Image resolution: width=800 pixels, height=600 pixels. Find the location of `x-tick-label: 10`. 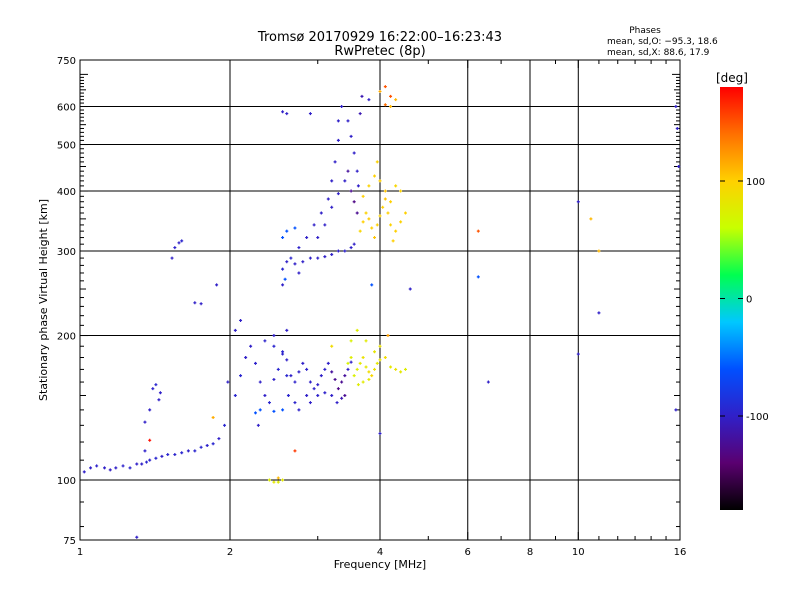

x-tick-label: 10 is located at coordinates (578, 552).